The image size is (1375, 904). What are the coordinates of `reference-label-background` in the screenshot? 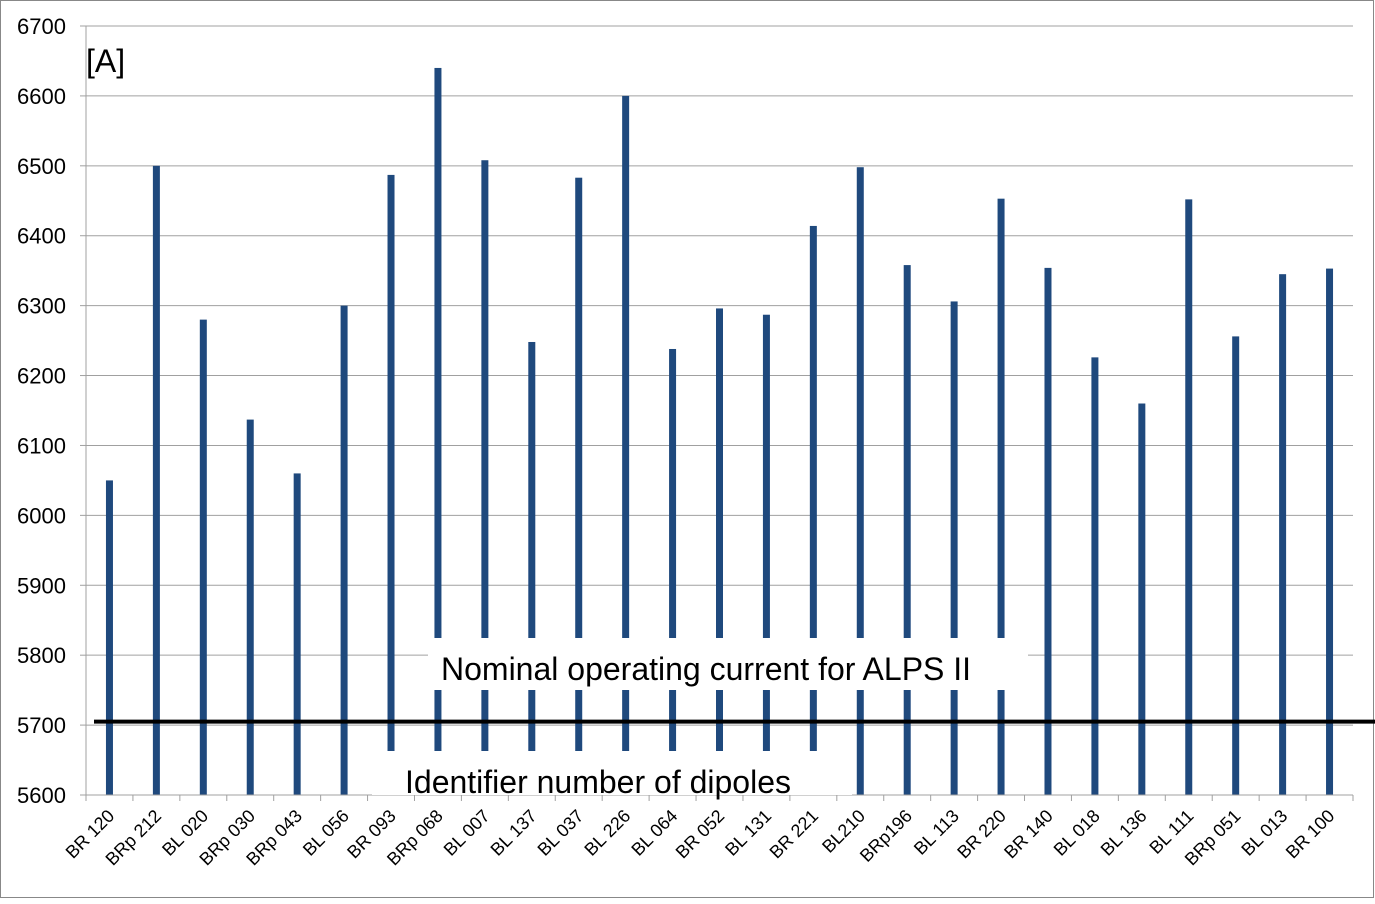 It's located at (728, 664).